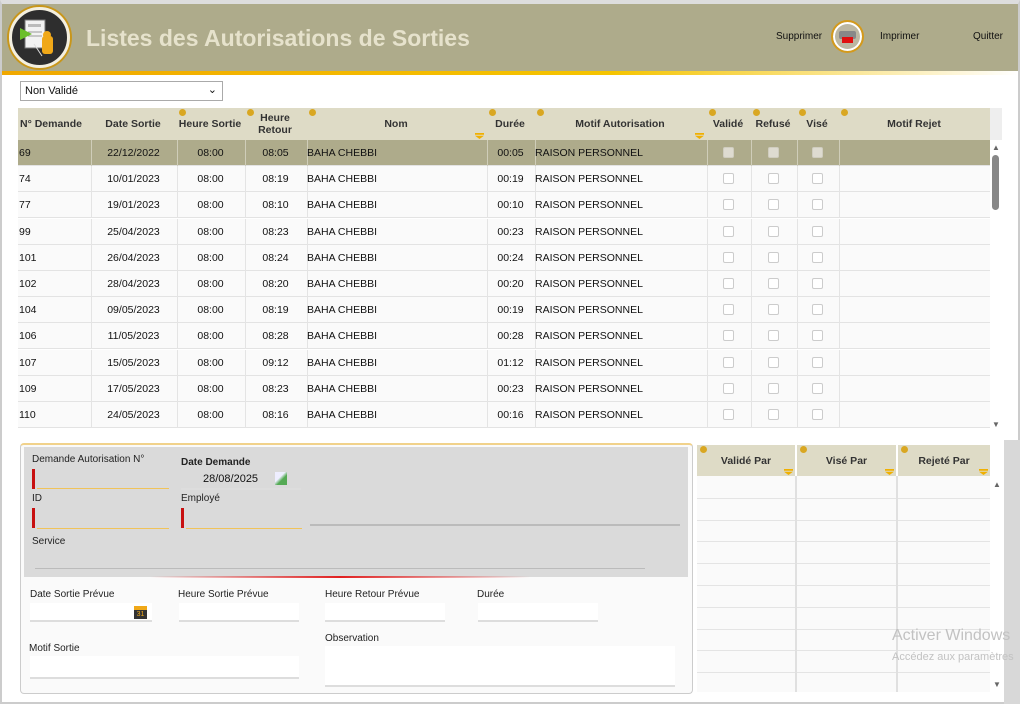 The height and width of the screenshot is (704, 1024). Describe the element at coordinates (103, 479) in the screenshot. I see `demande-number-input` at that location.